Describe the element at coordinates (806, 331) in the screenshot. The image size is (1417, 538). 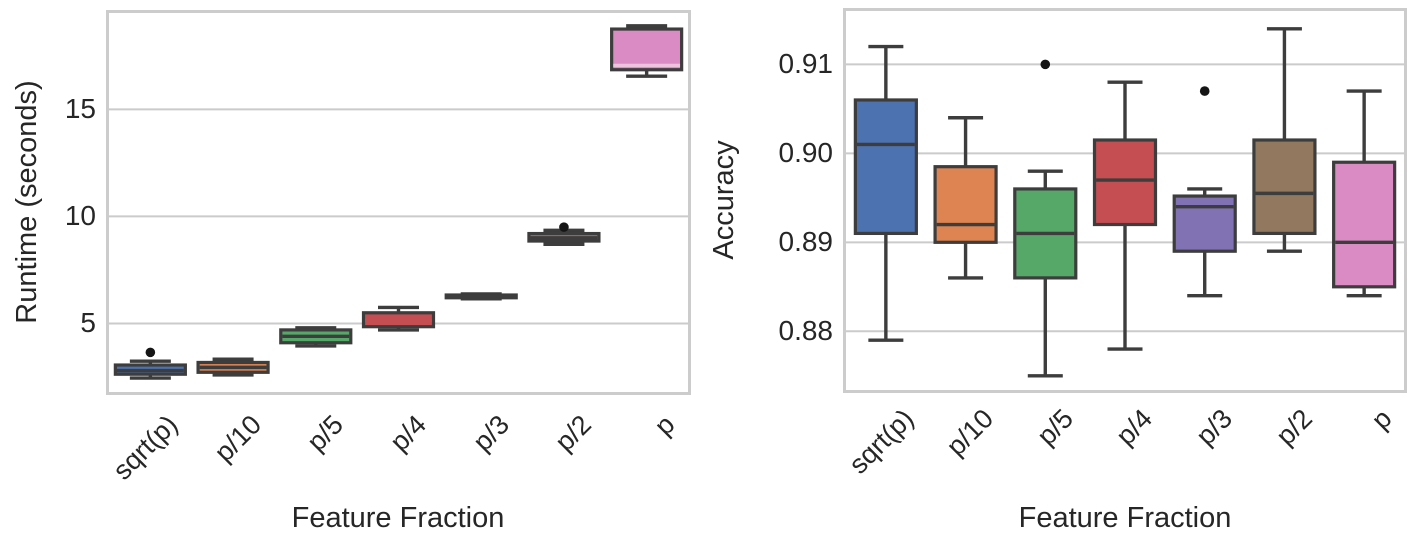
I see `y-tick-label: 0.88` at that location.